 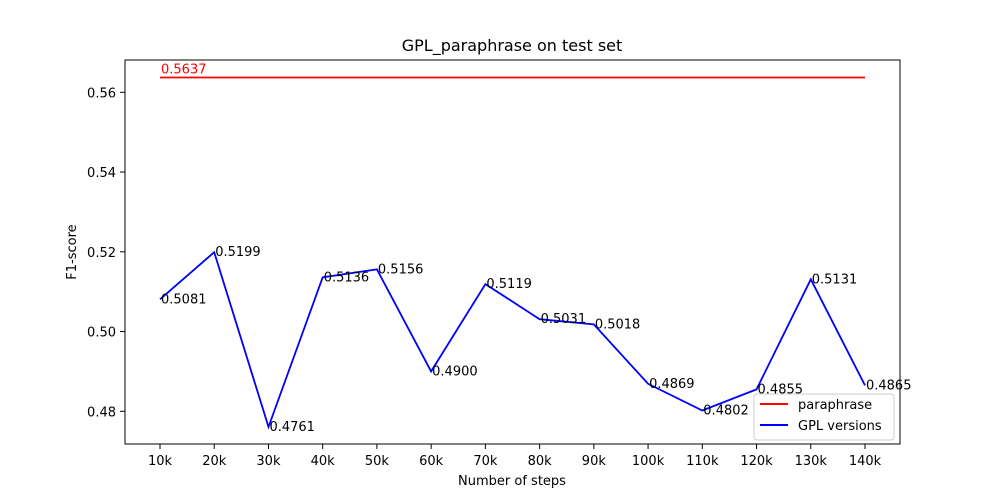 I want to click on data-label-paraphrase: 0.5637, so click(x=184, y=70).